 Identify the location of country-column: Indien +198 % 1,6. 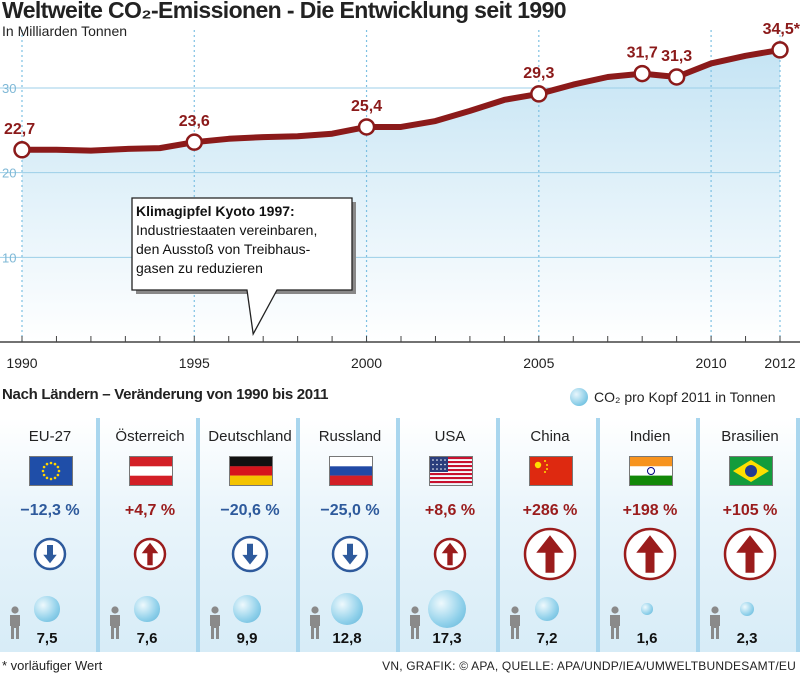
(650, 535).